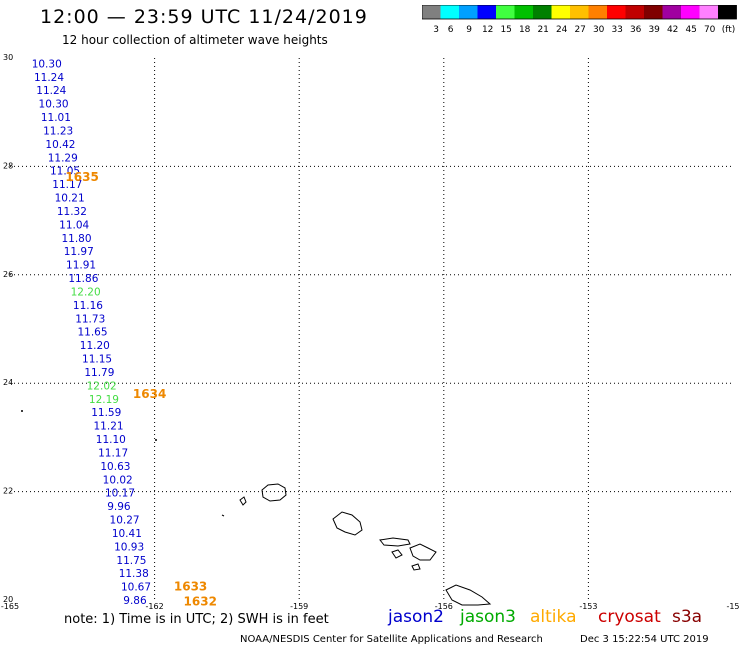 The width and height of the screenshot is (740, 650). What do you see at coordinates (436, 30) in the screenshot?
I see `legend-label: 3` at bounding box center [436, 30].